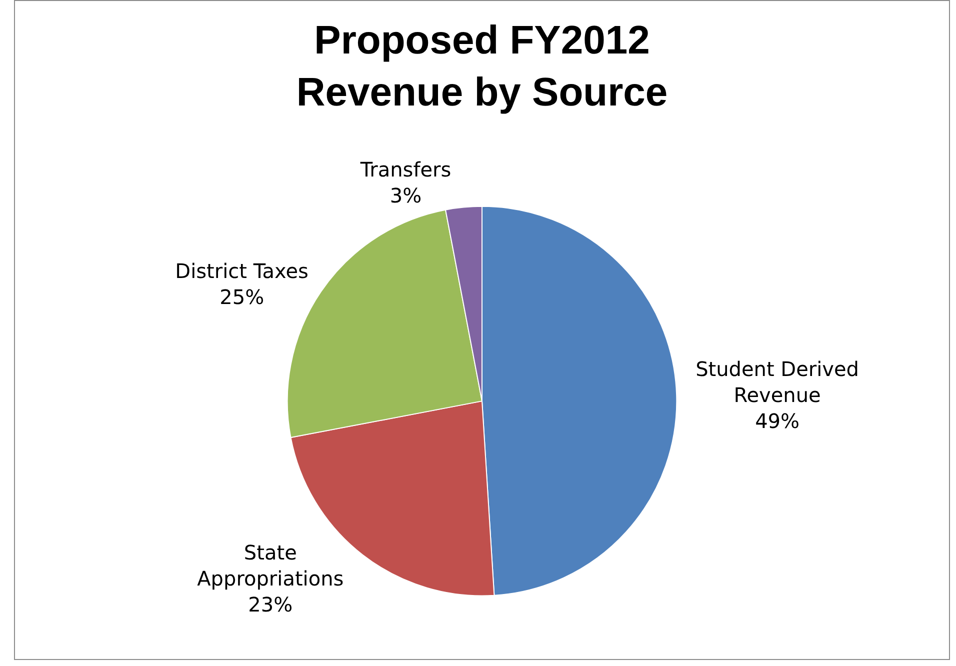 The image size is (956, 666). I want to click on data-label: 23%, so click(270, 604).